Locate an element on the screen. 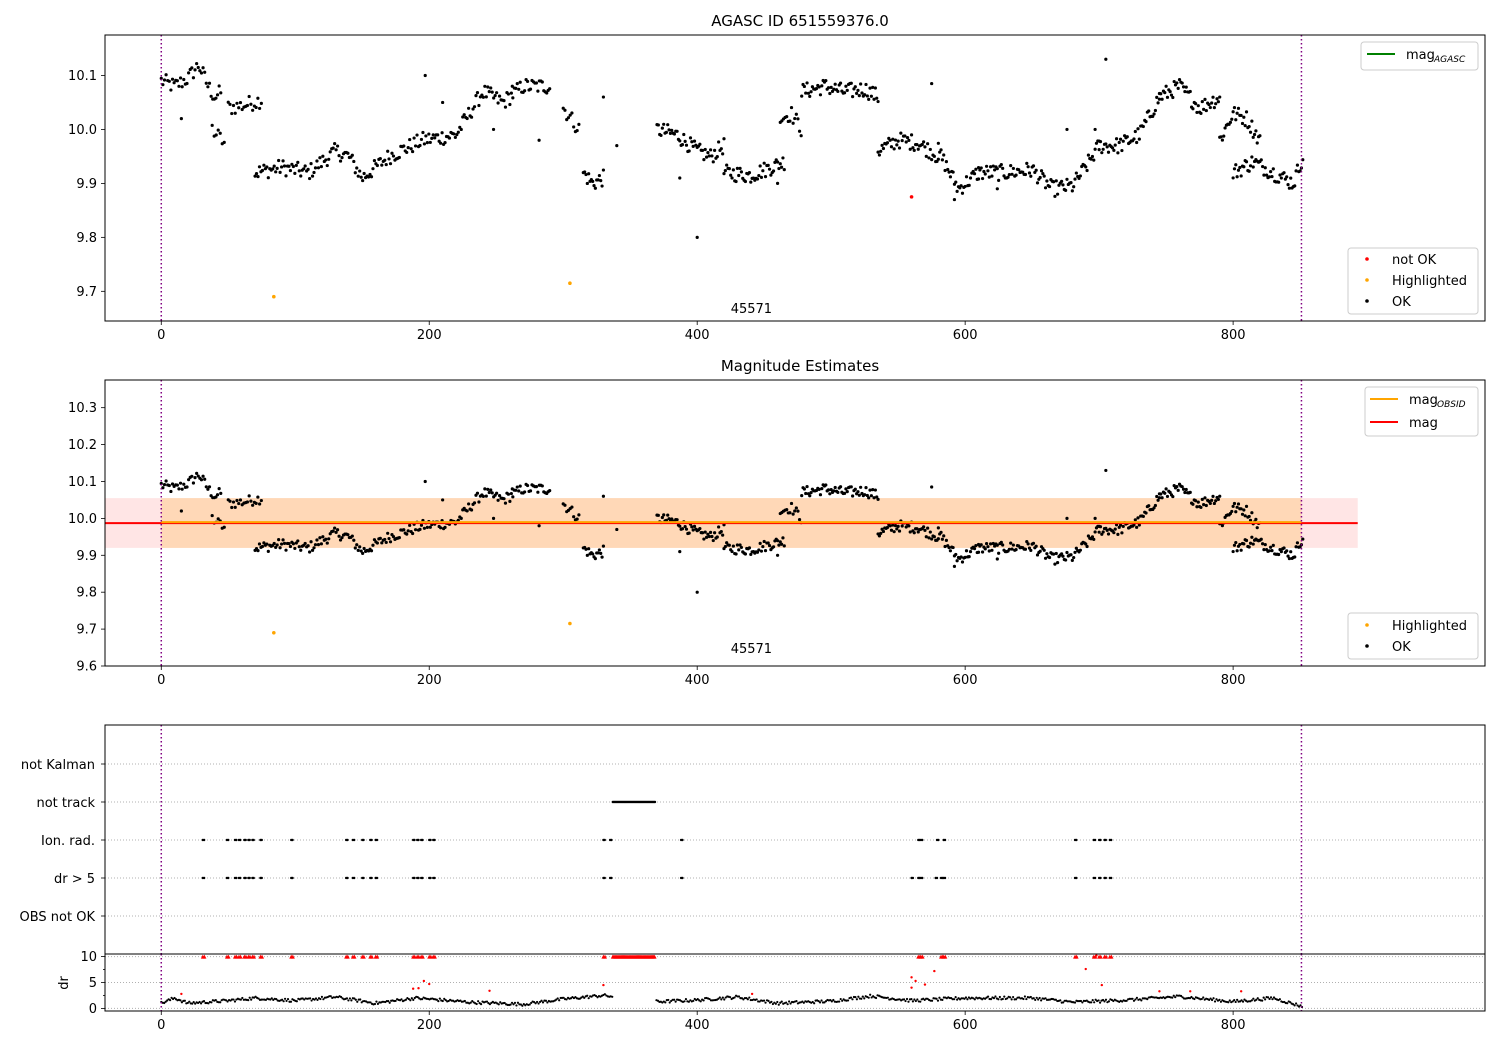 The image size is (1500, 1050). x-tick-label: 800 is located at coordinates (1233, 680).